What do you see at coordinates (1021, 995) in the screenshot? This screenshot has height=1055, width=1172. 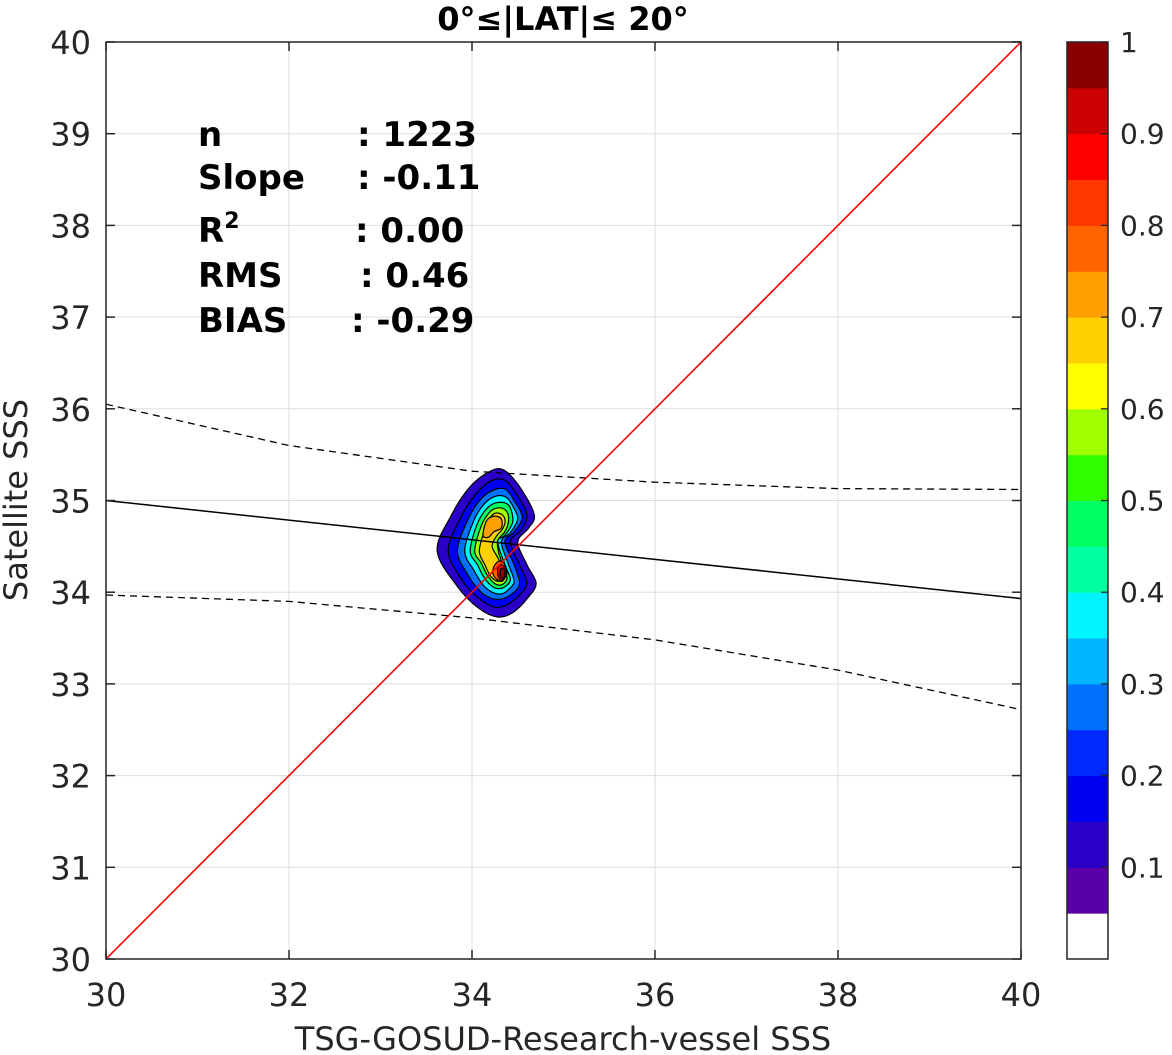 I see `x-tick-label: 40` at bounding box center [1021, 995].